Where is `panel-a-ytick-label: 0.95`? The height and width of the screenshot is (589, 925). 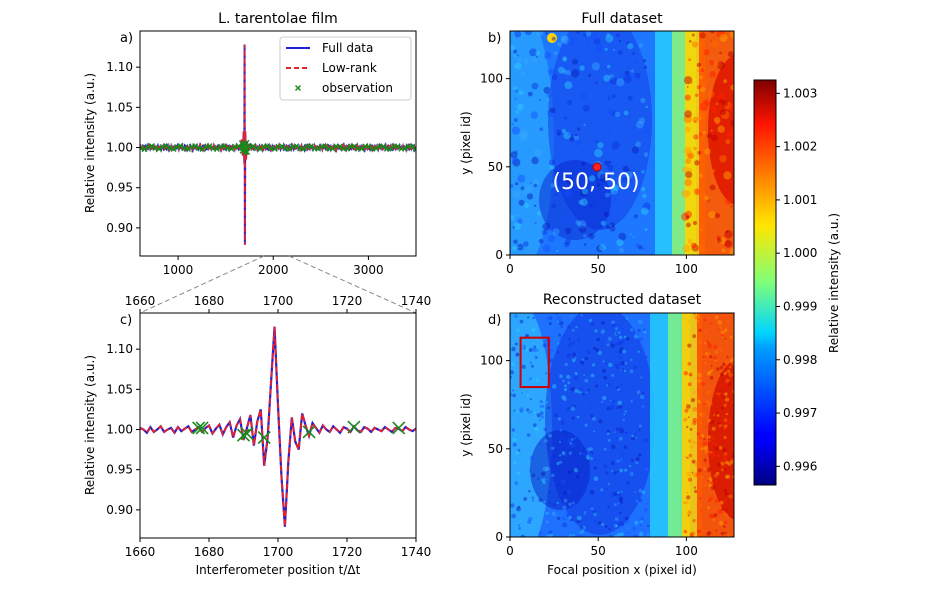
panel-a-ytick-label: 0.95 is located at coordinates (119, 188).